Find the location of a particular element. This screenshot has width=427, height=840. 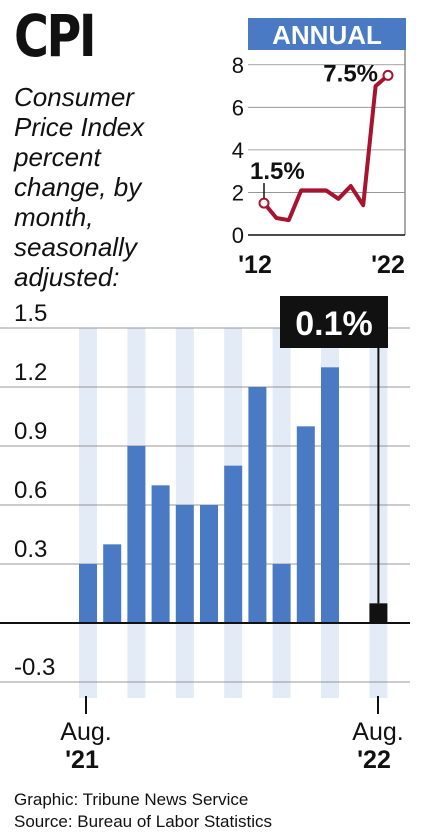

highlight-label-box is located at coordinates (334, 322).